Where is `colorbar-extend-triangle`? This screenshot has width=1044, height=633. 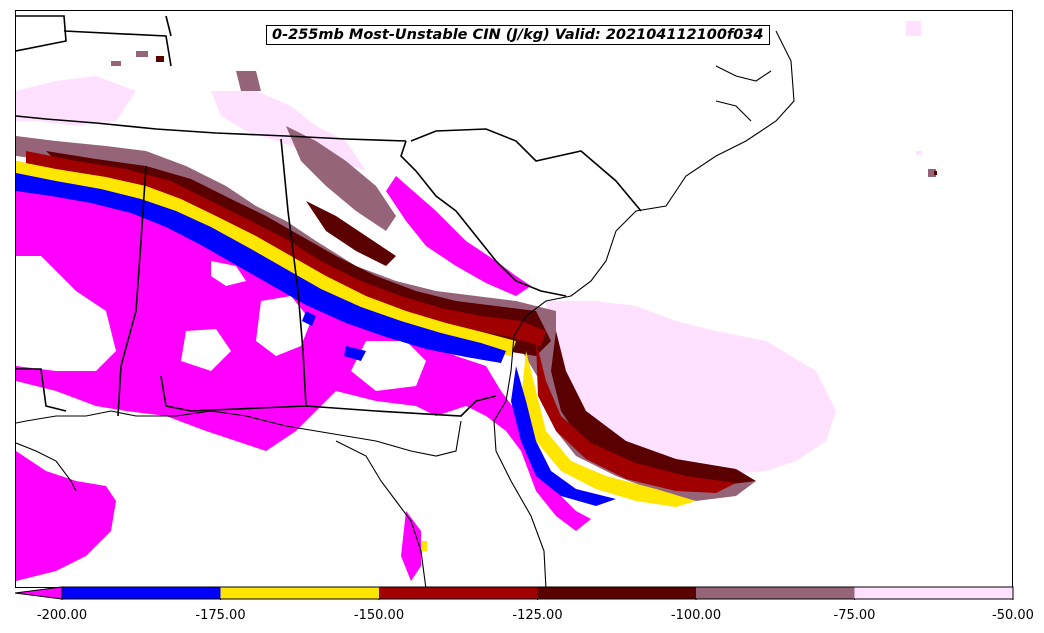 colorbar-extend-triangle is located at coordinates (38, 593).